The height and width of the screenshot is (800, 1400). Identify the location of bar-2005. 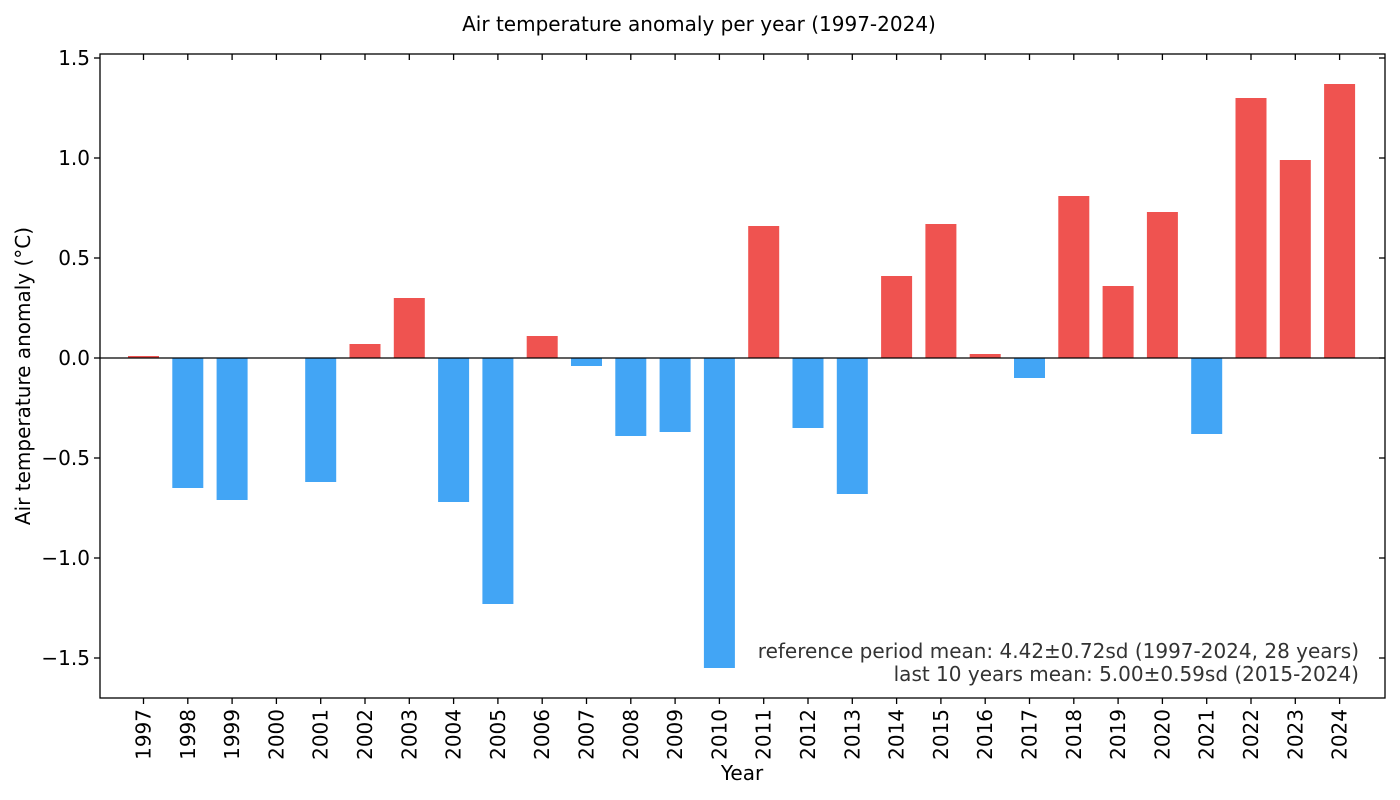
(498, 481).